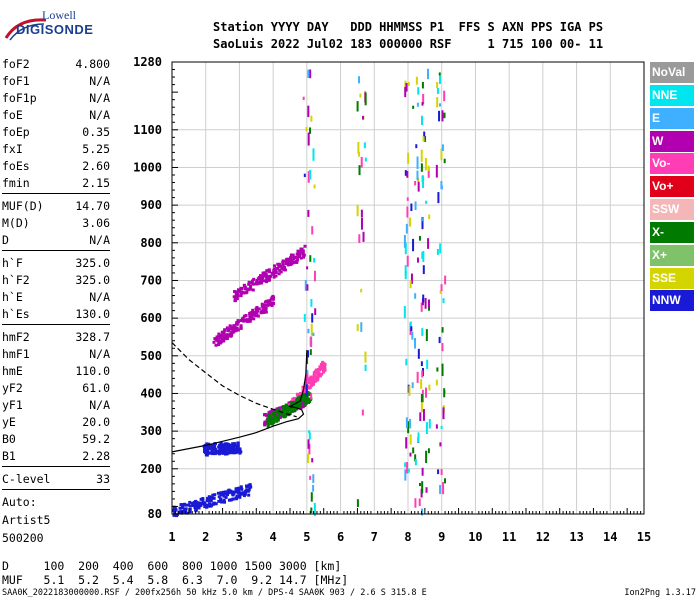 The image size is (700, 600). What do you see at coordinates (16, 354) in the screenshot?
I see `param-label: hmF1` at bounding box center [16, 354].